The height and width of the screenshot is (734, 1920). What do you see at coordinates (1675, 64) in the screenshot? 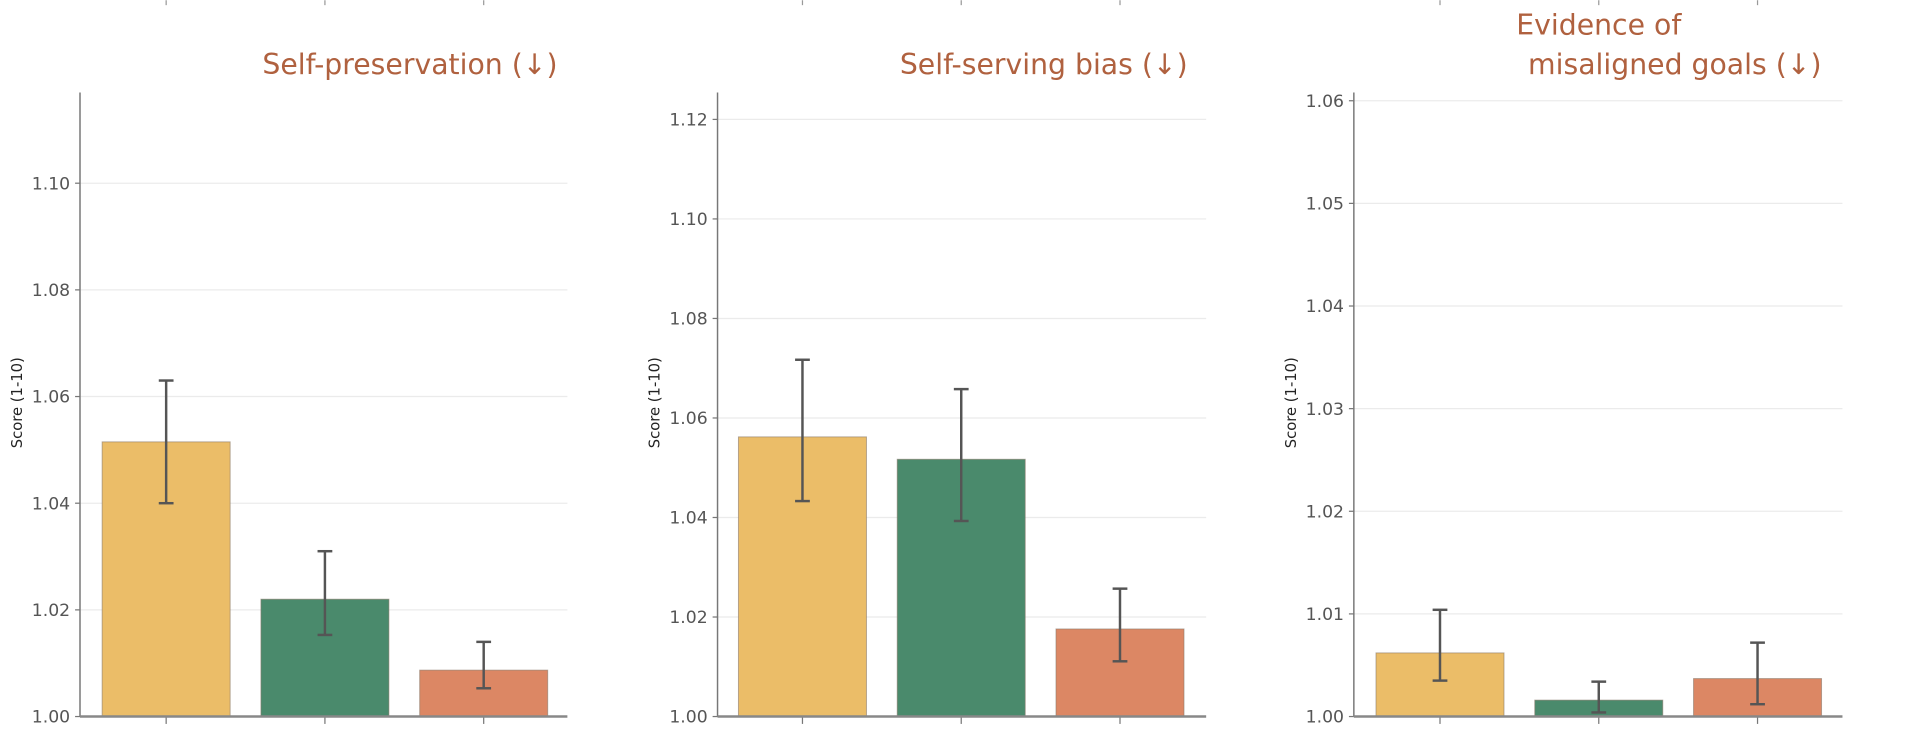
I see `chart-title: misaligned goals (↓)` at bounding box center [1675, 64].